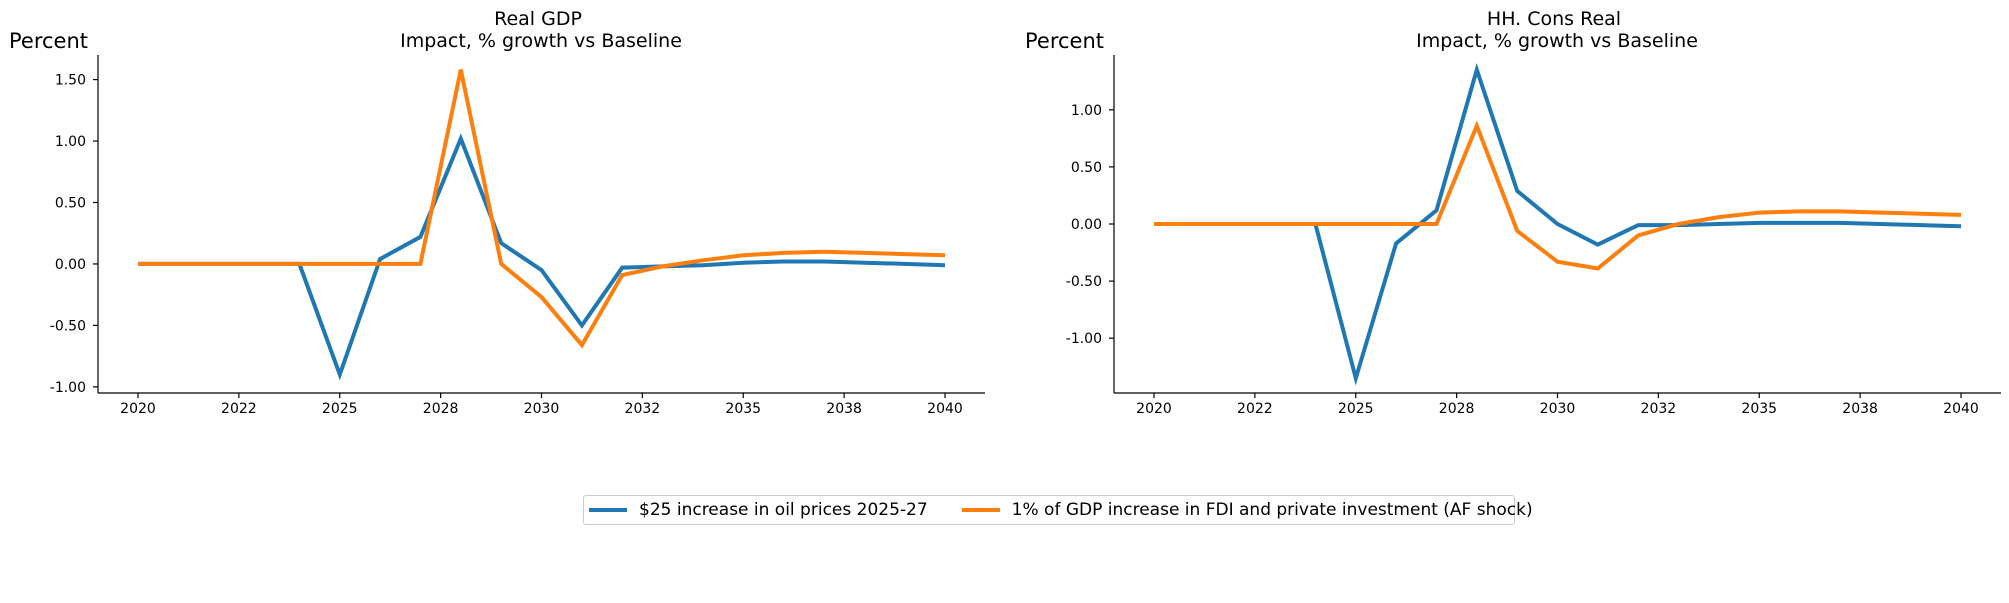 This screenshot has height=603, width=2009. Describe the element at coordinates (980, 510) in the screenshot. I see `legend-swatch-fdi` at that location.